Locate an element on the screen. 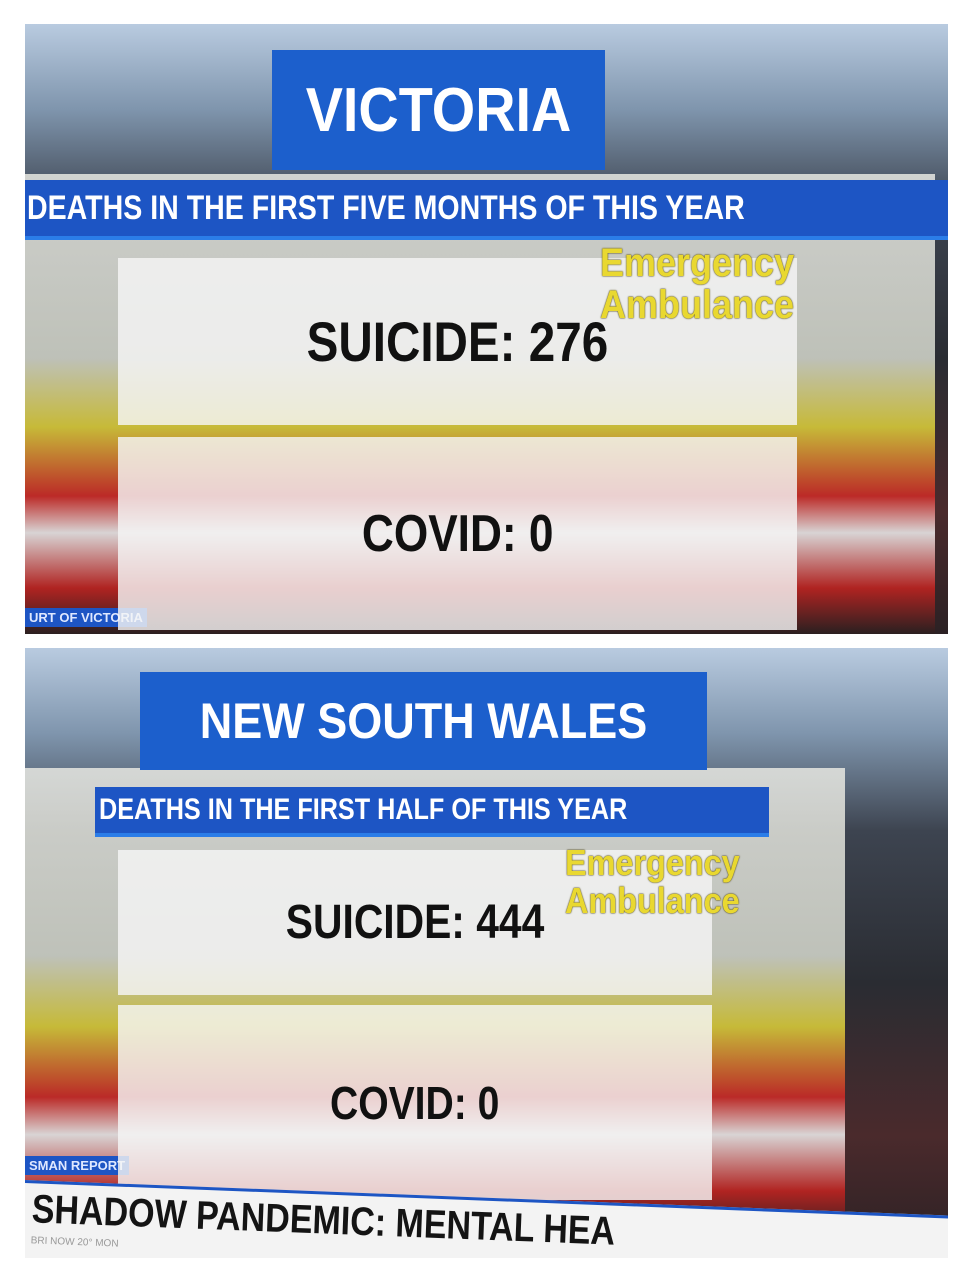 The width and height of the screenshot is (974, 1280). suicide-card: SUICIDE: 276 is located at coordinates (457, 341).